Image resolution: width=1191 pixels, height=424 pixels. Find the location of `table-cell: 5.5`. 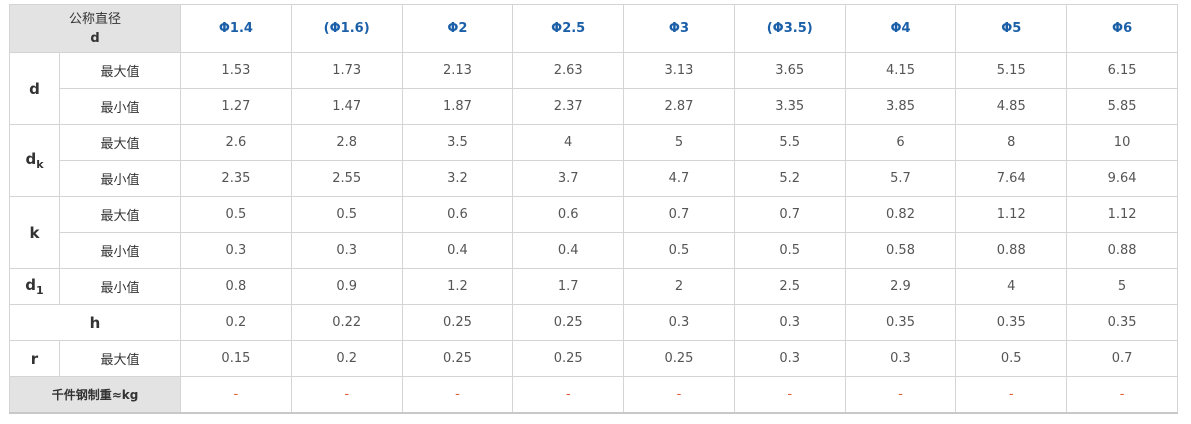

table-cell: 5.5 is located at coordinates (789, 142).